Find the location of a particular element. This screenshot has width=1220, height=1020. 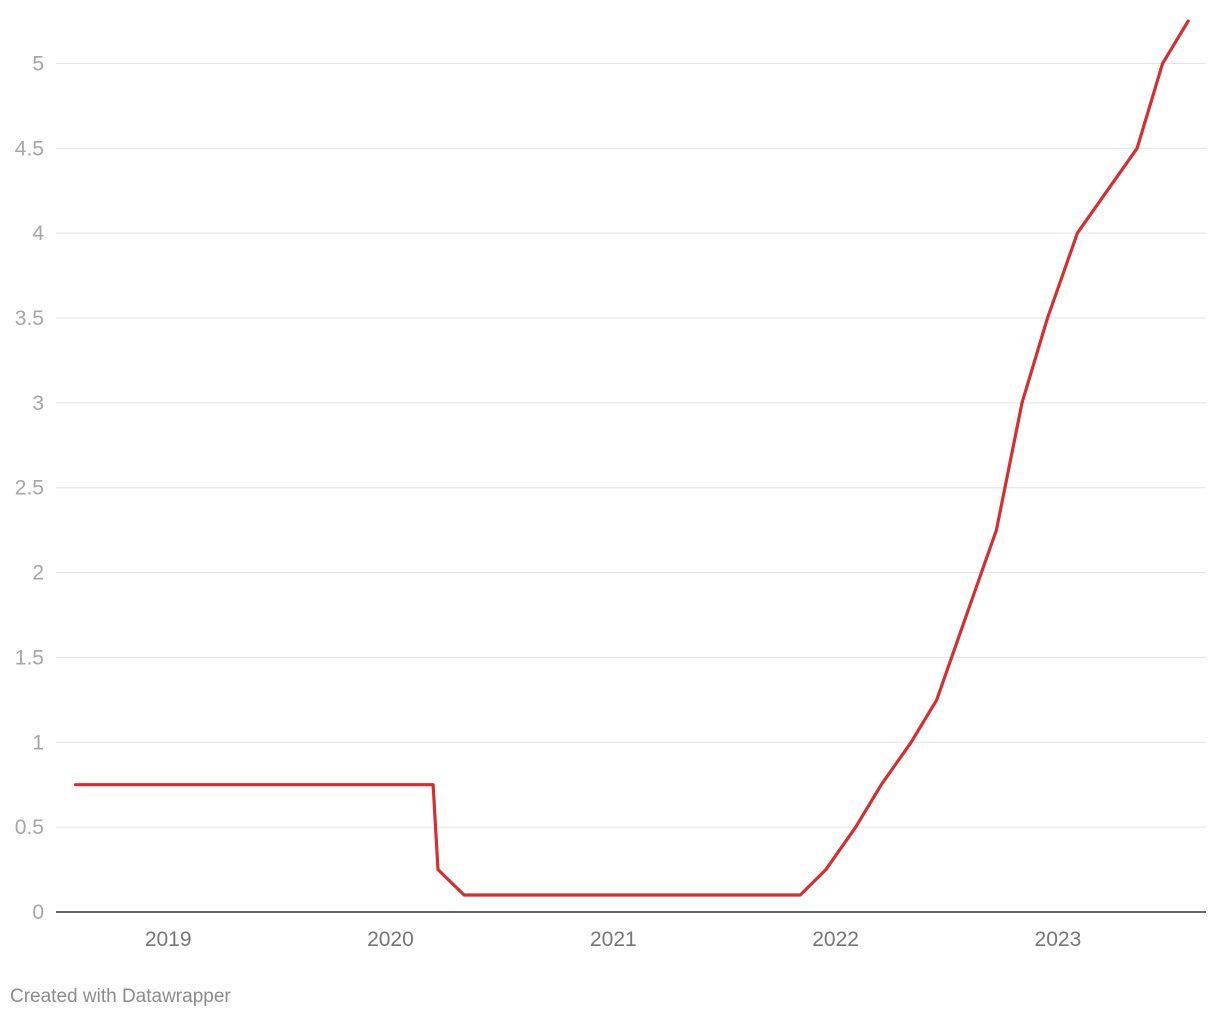

x-tick-label: 2019 is located at coordinates (168, 939).